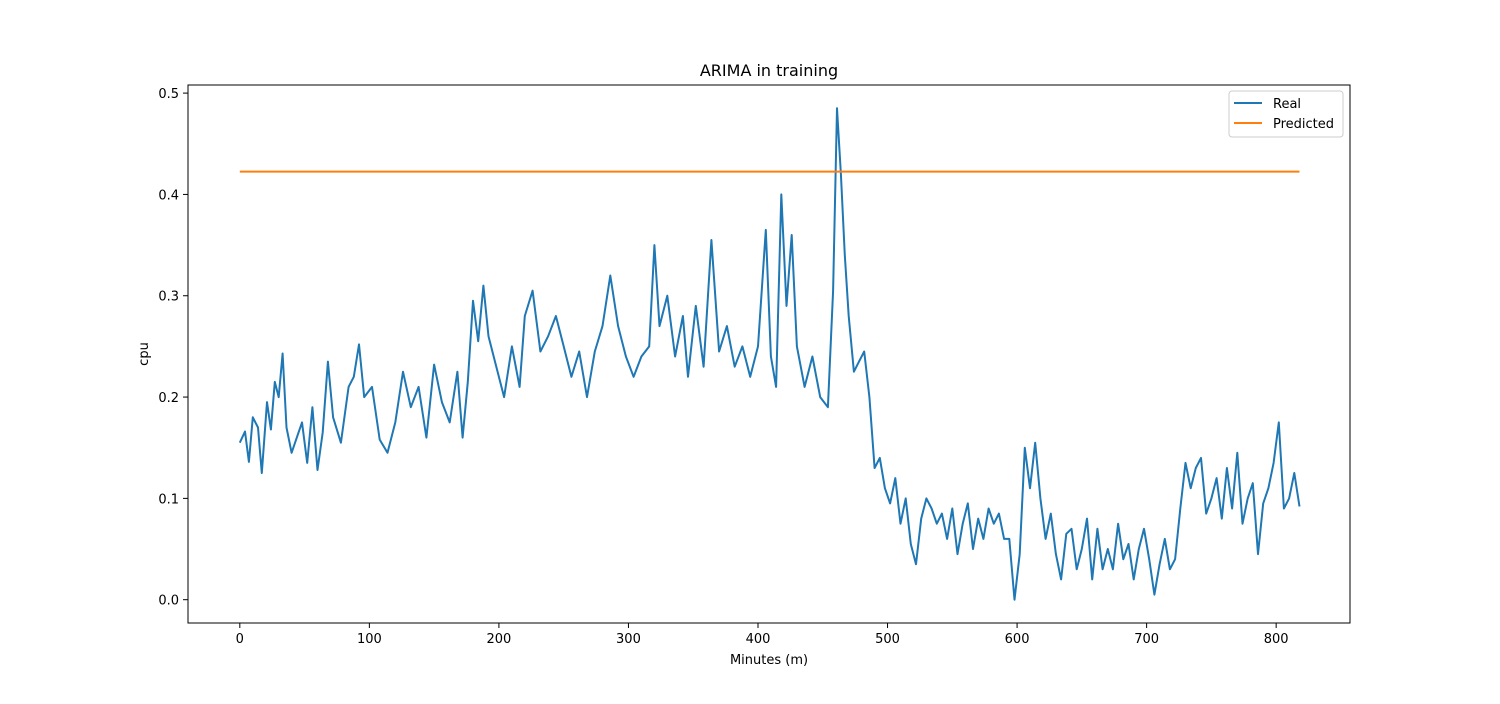  Describe the element at coordinates (1276, 639) in the screenshot. I see `x-tick-label: 800` at that location.